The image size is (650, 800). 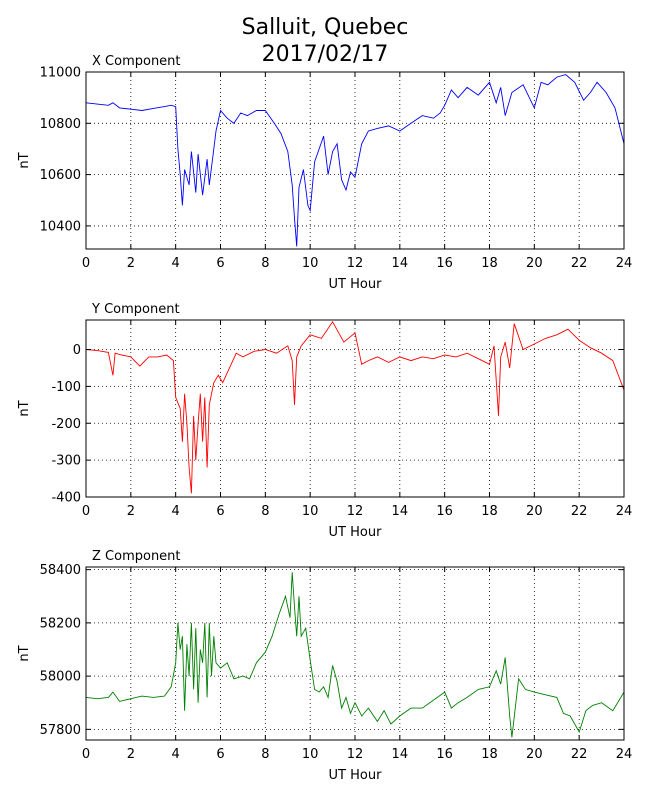 I want to click on y-tick-label-1: -300, so click(x=66, y=461).